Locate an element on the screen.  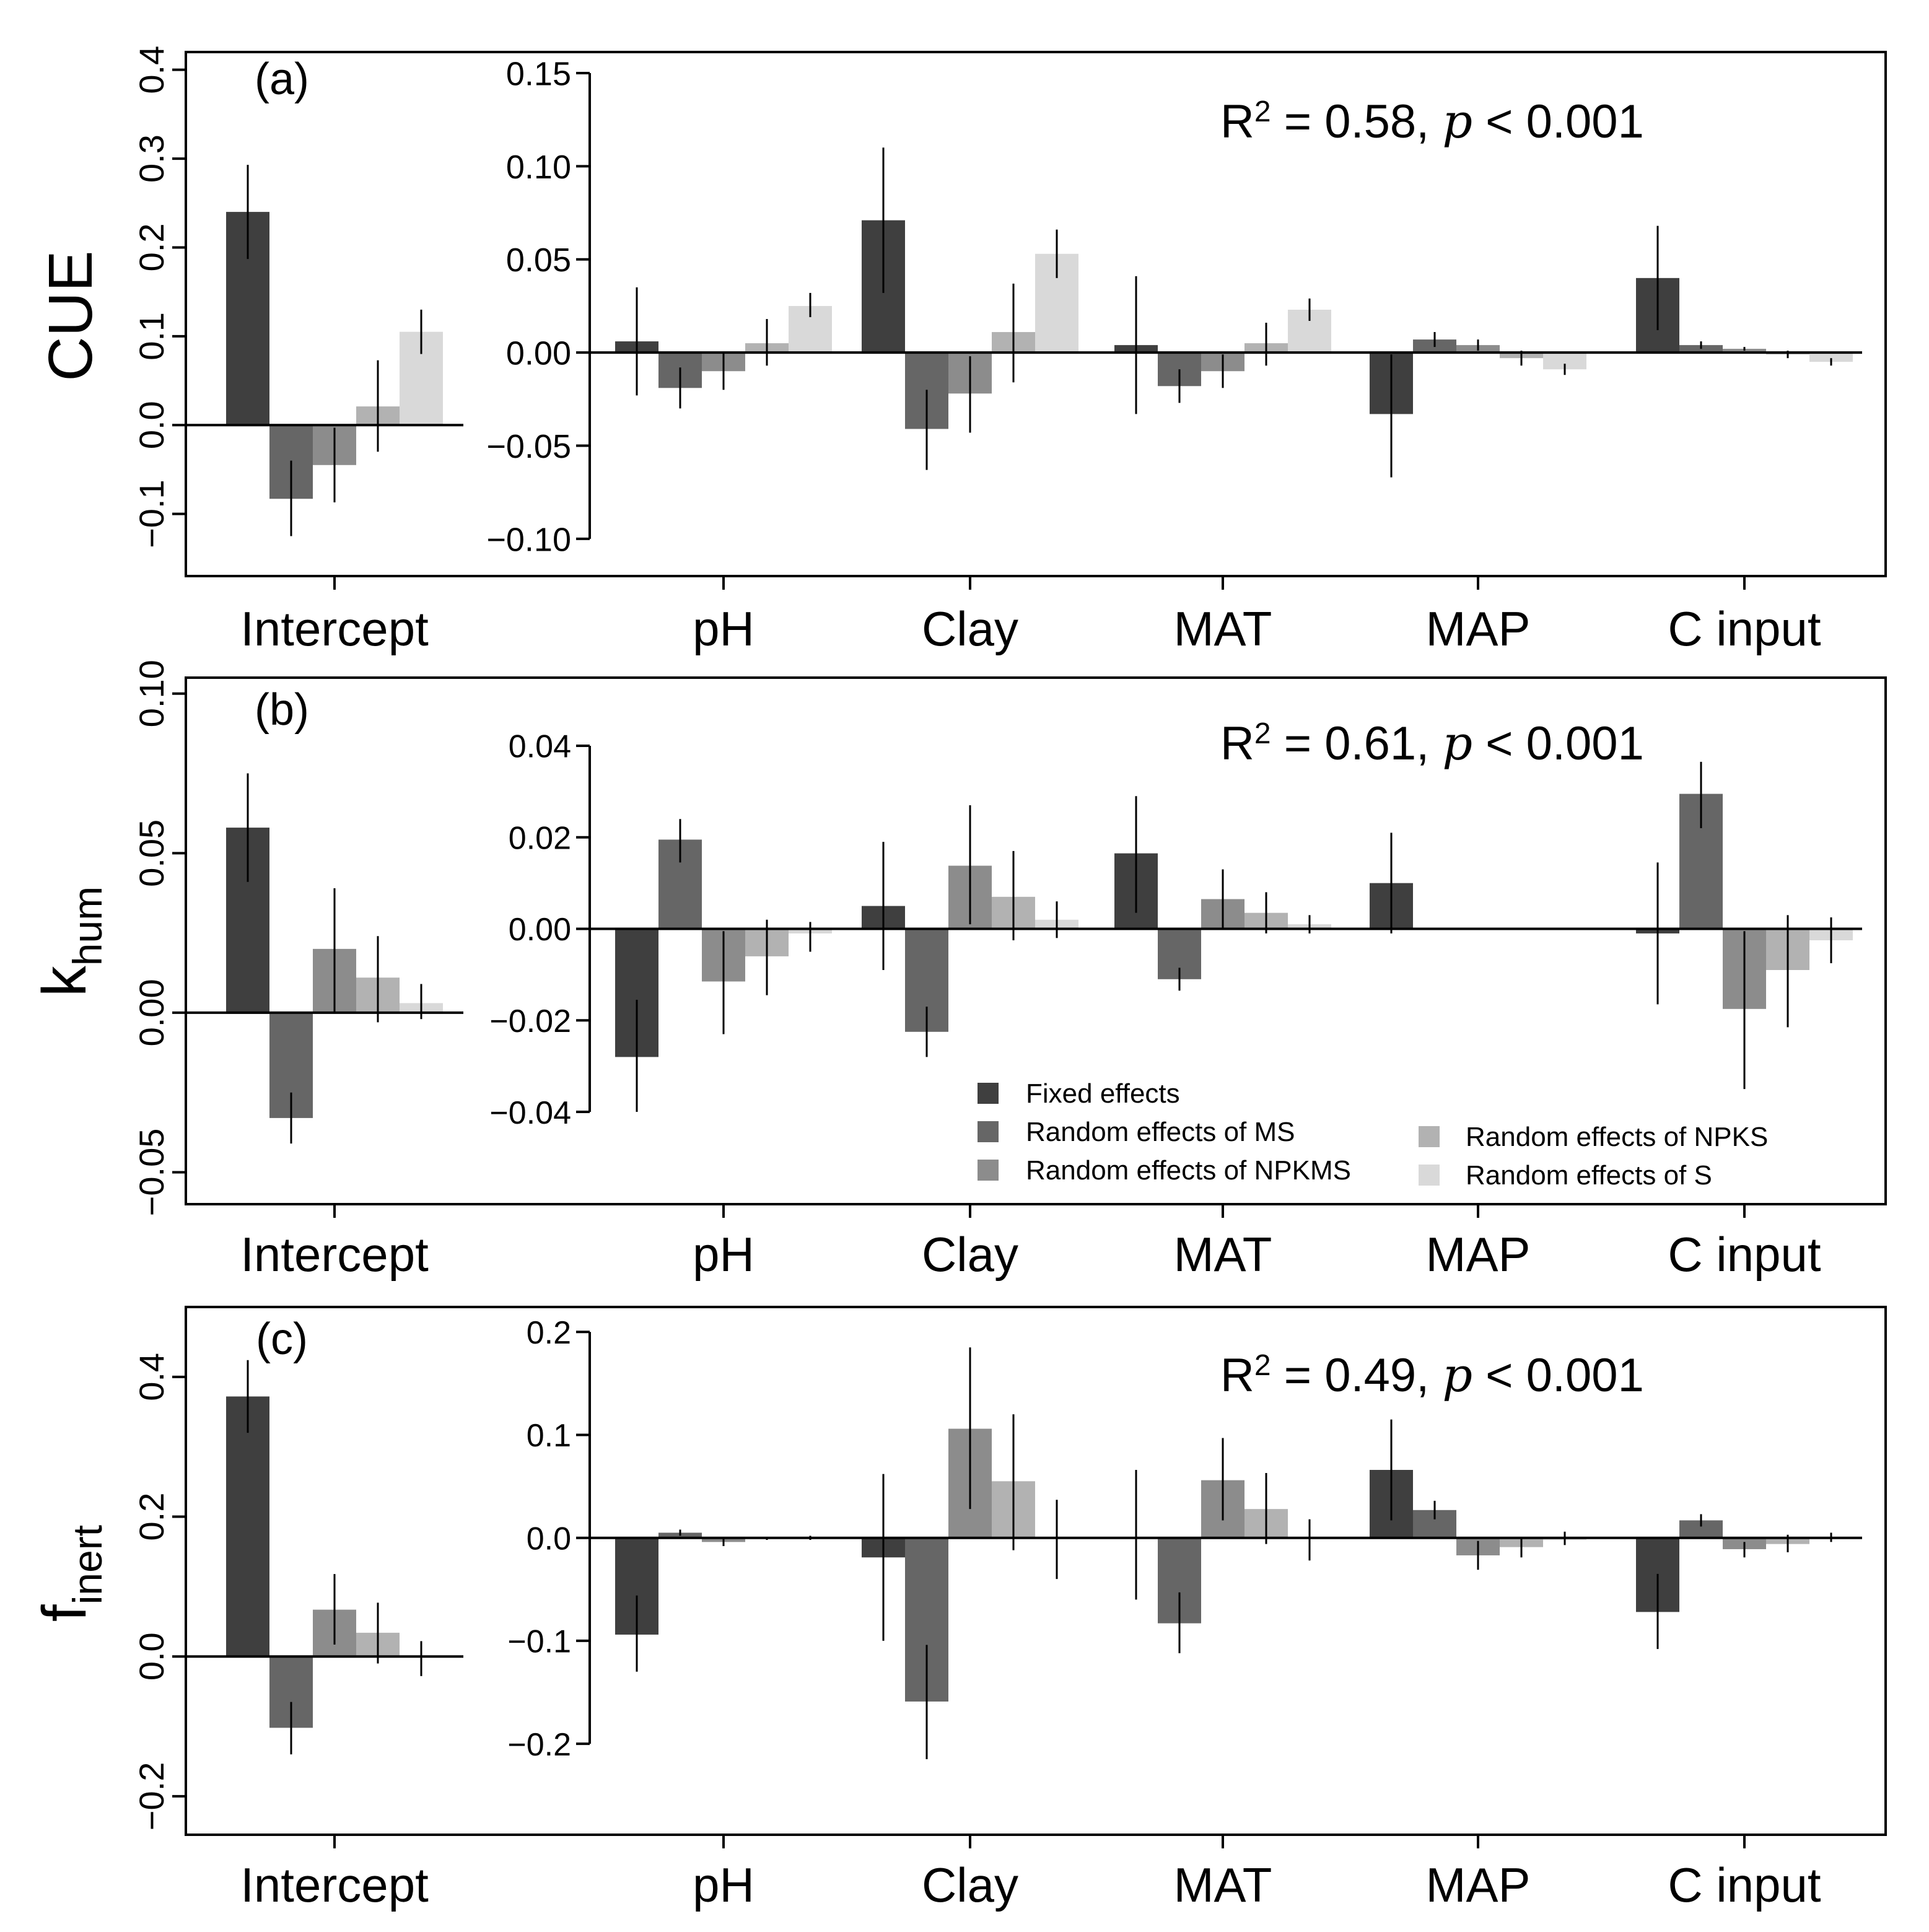
y-tick-label-left: 0.1 is located at coordinates (151, 336).